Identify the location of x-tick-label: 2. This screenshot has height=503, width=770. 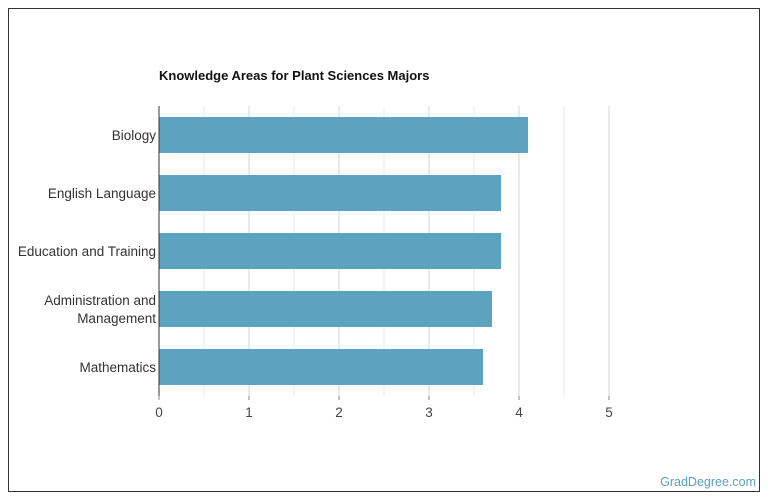
(339, 412).